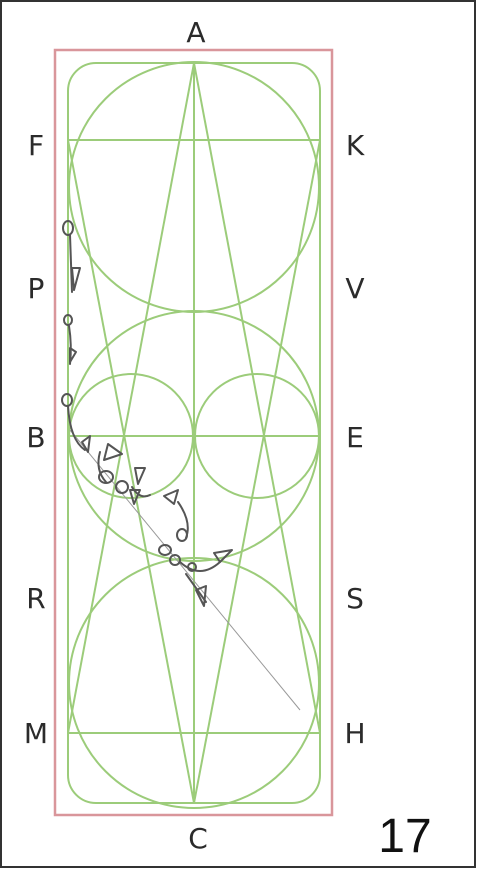 The width and height of the screenshot is (477, 869). Describe the element at coordinates (131, 436) in the screenshot. I see `circle-left-small` at that location.